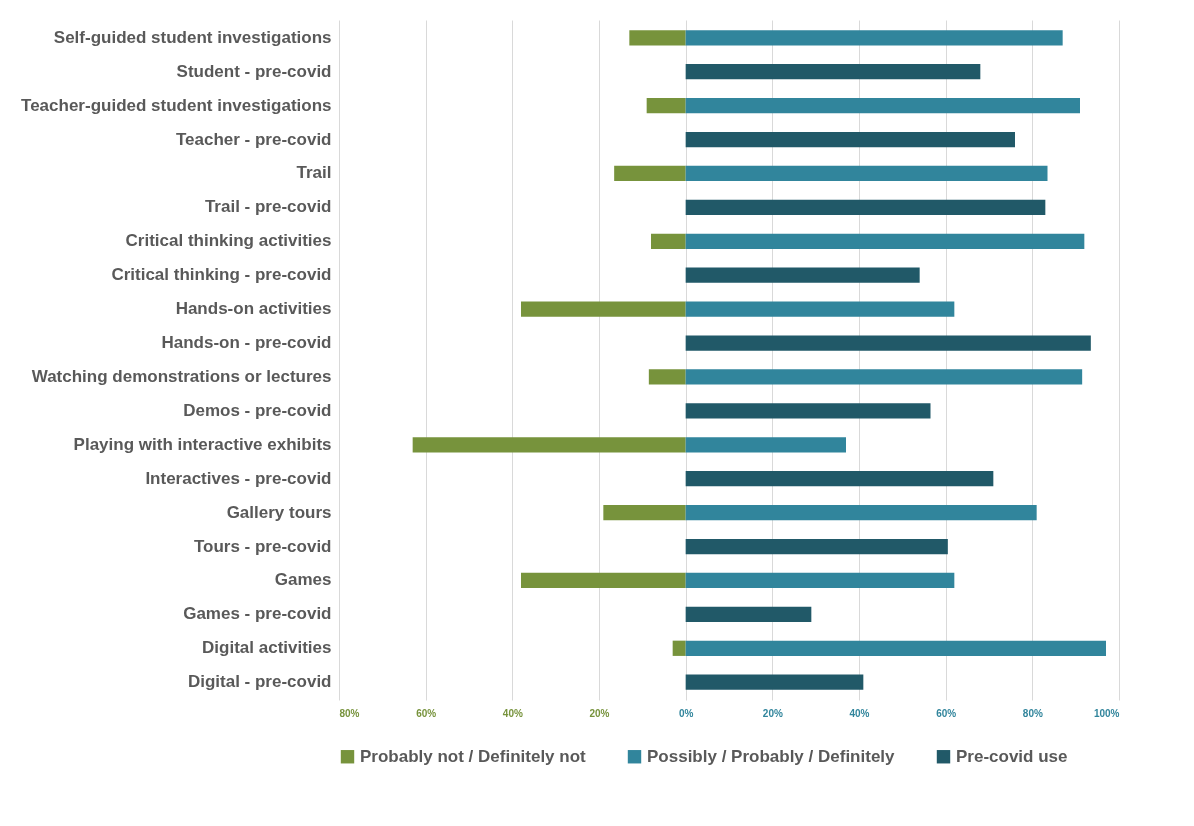  I want to click on y-tick-label: Critical thinking activities, so click(228, 241).